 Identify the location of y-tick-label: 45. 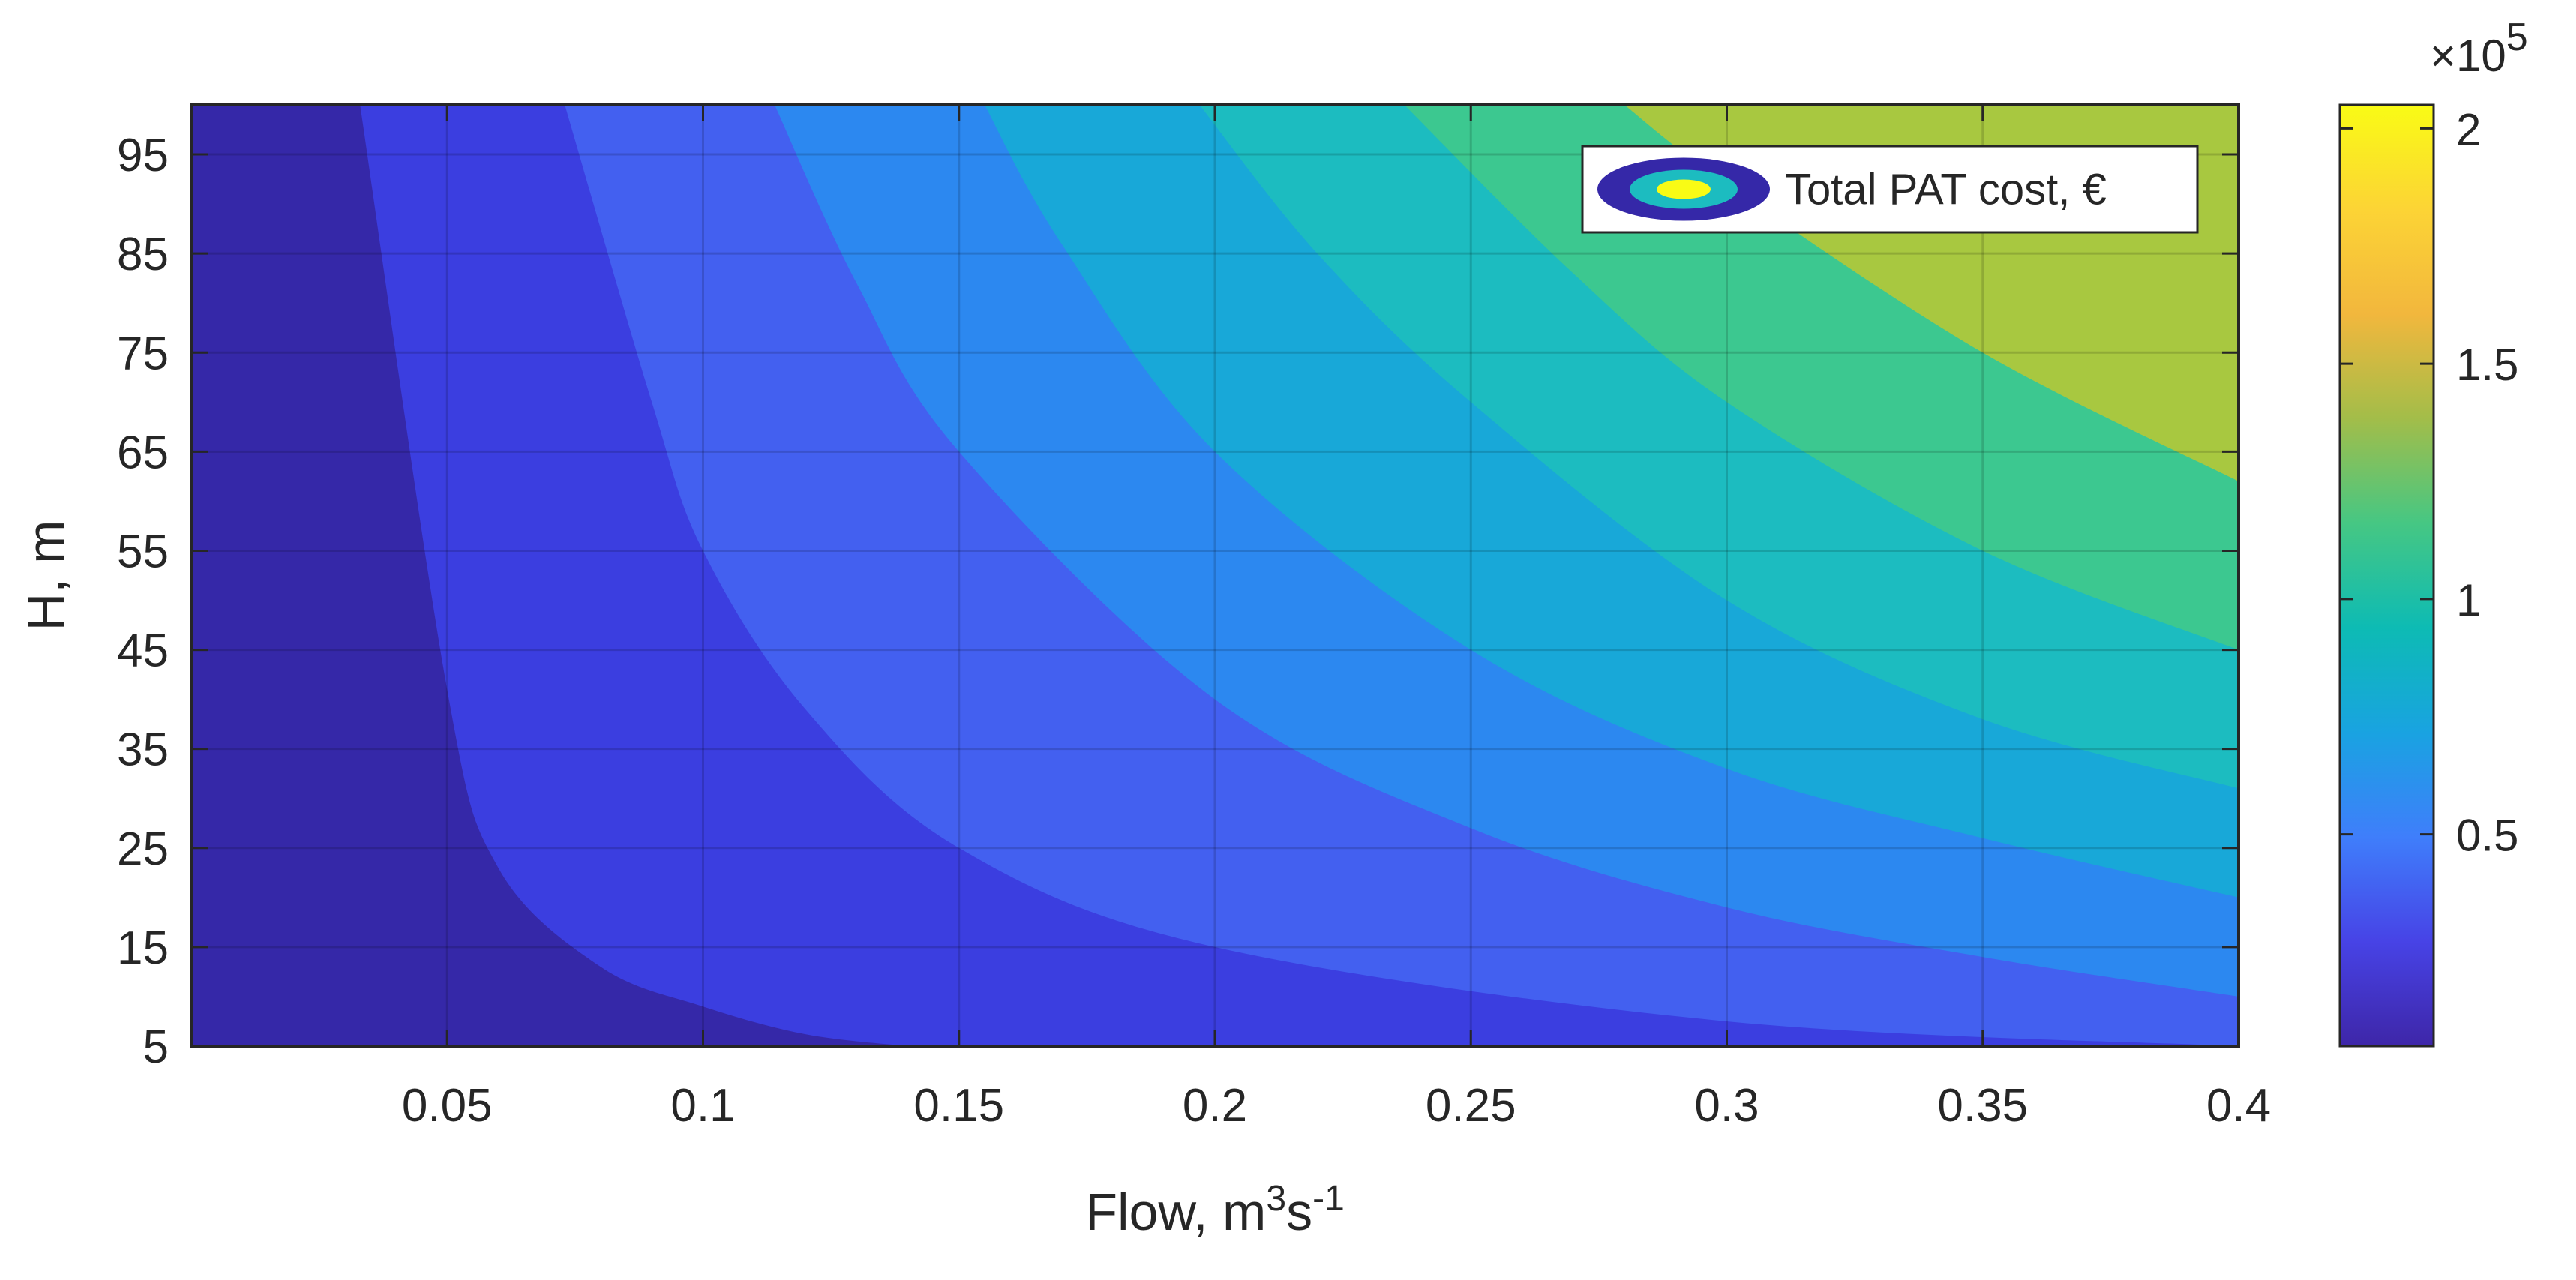
(143, 651).